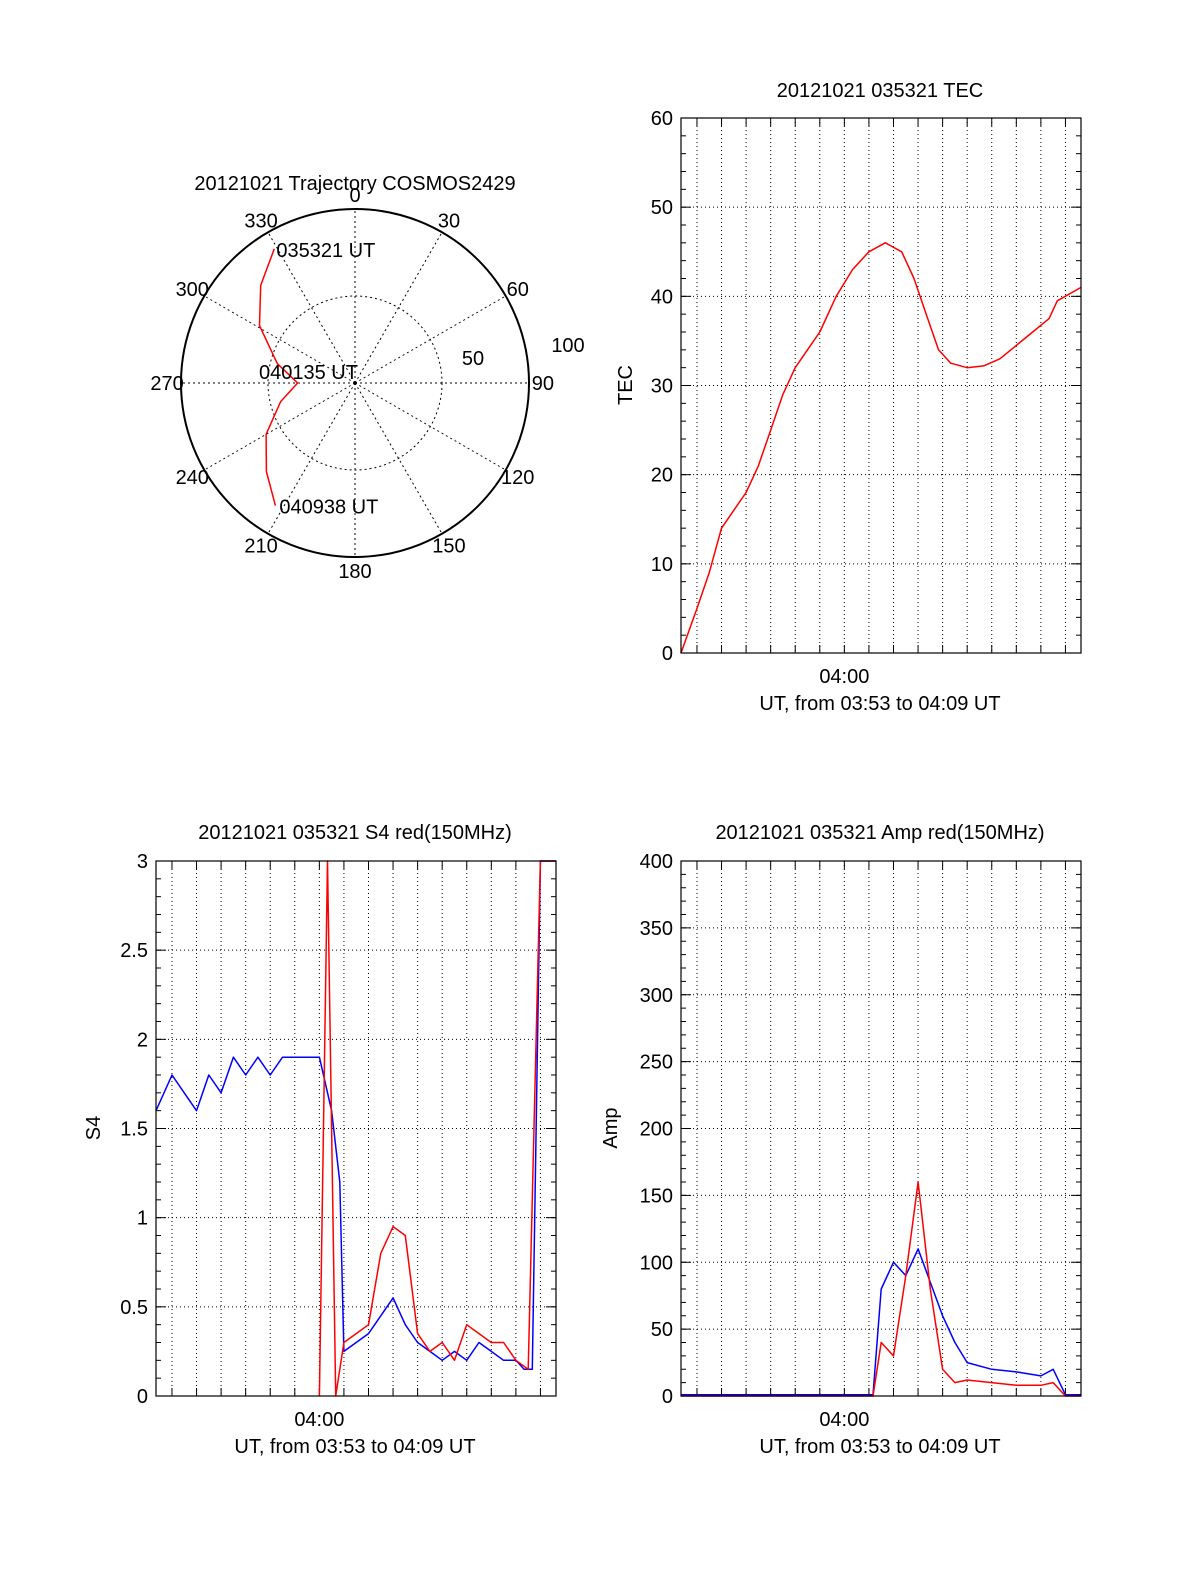 This screenshot has width=1200, height=1575. I want to click on tec-title: 20121021 035321 TEC, so click(880, 91).